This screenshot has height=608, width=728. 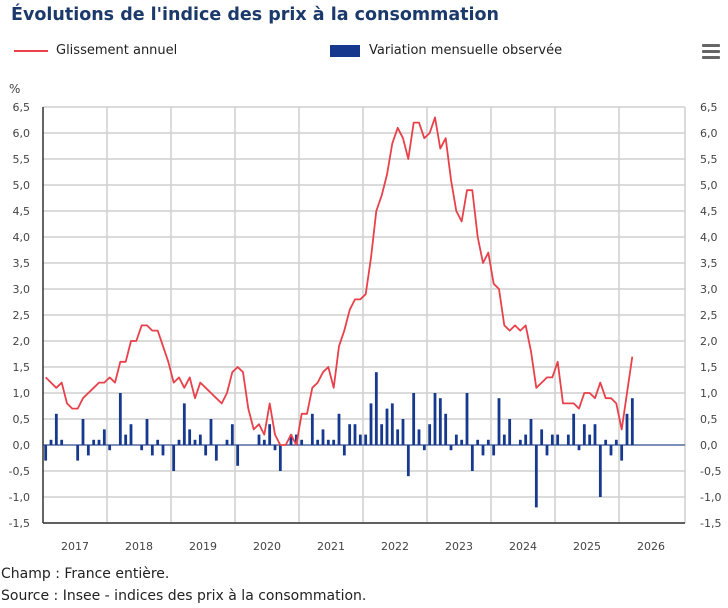 What do you see at coordinates (710, 523) in the screenshot?
I see `y-tick-label-right: -1,5` at bounding box center [710, 523].